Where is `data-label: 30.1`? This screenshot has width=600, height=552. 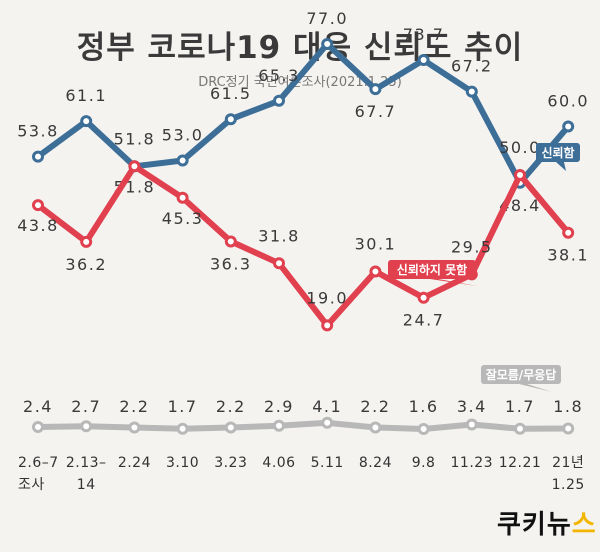 data-label: 30.1 is located at coordinates (376, 244).